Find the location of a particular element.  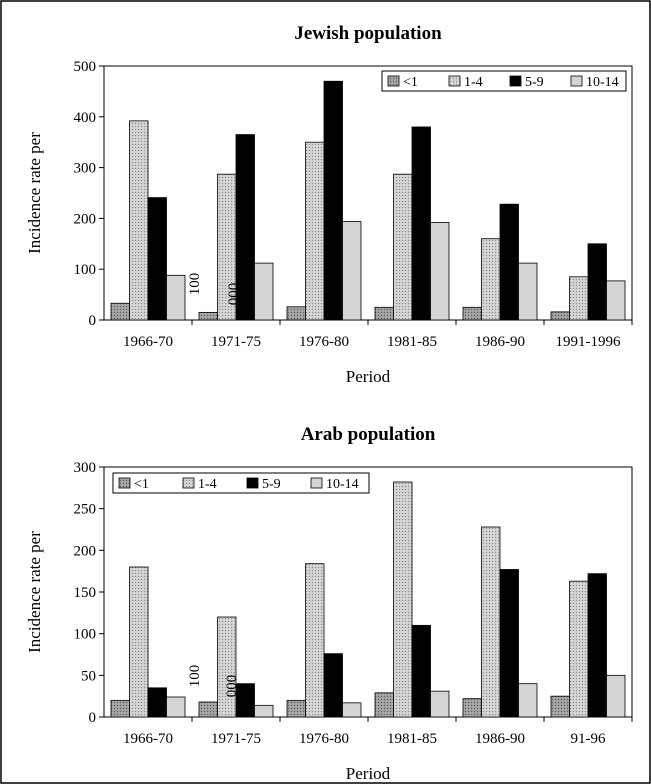

y-tick-label: 500 is located at coordinates (85, 67).